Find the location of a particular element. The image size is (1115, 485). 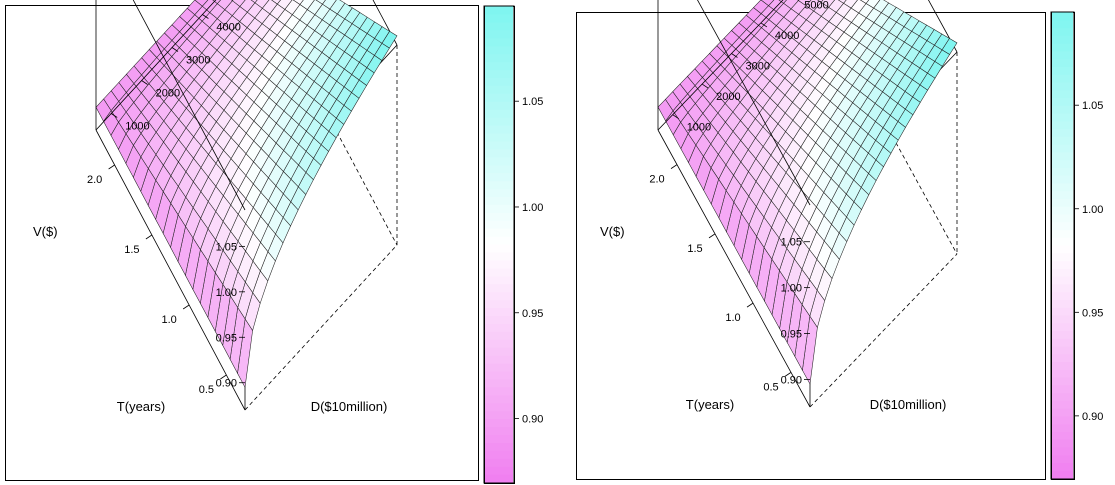

colorkey-tick-label: 1.00 is located at coordinates (532, 208).